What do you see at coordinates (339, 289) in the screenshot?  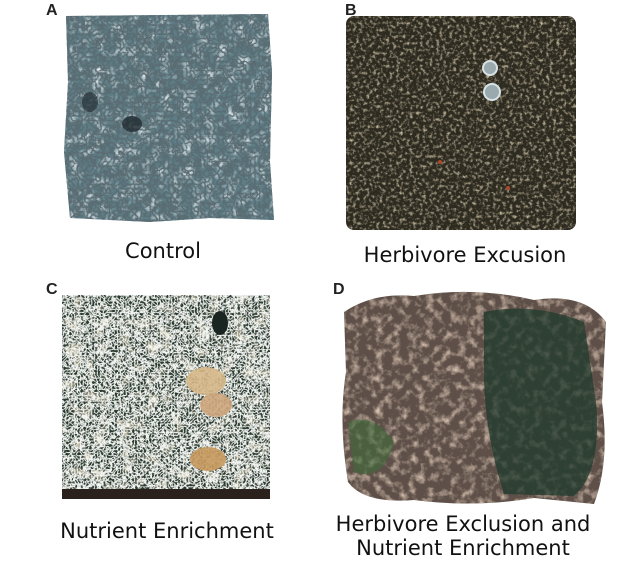 I see `panel-label-d: D` at bounding box center [339, 289].